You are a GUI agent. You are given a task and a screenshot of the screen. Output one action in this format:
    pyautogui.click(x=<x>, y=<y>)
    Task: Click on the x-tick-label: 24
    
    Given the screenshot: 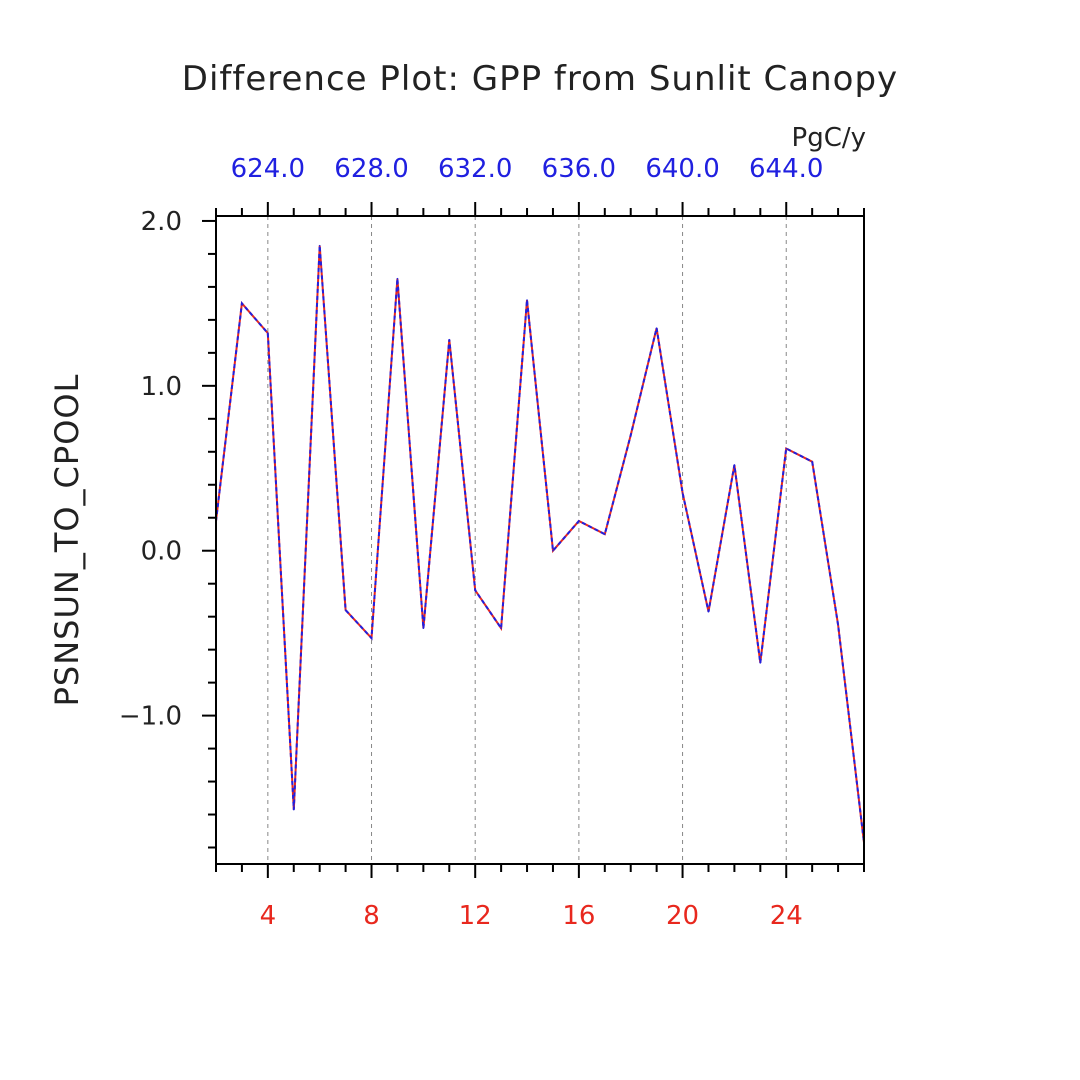 What is the action you would take?
    pyautogui.click(x=786, y=916)
    